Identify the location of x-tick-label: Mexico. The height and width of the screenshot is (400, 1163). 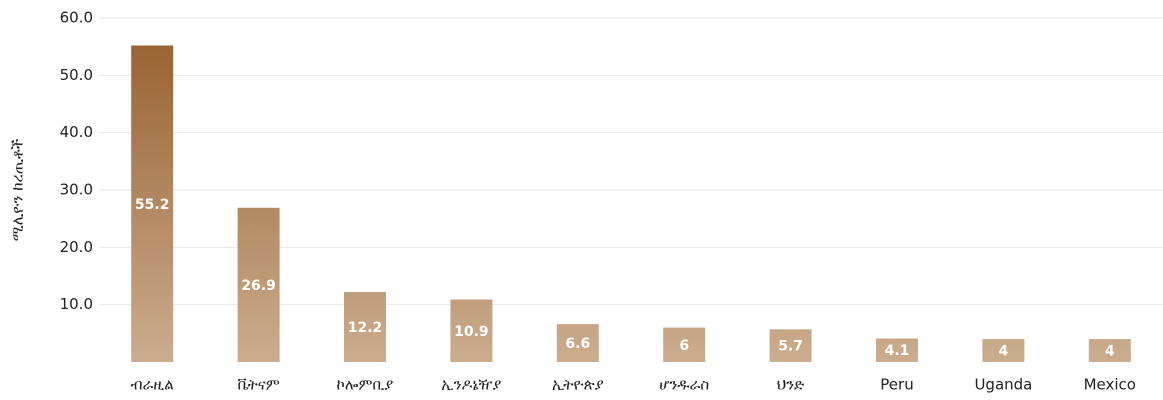
(1110, 385).